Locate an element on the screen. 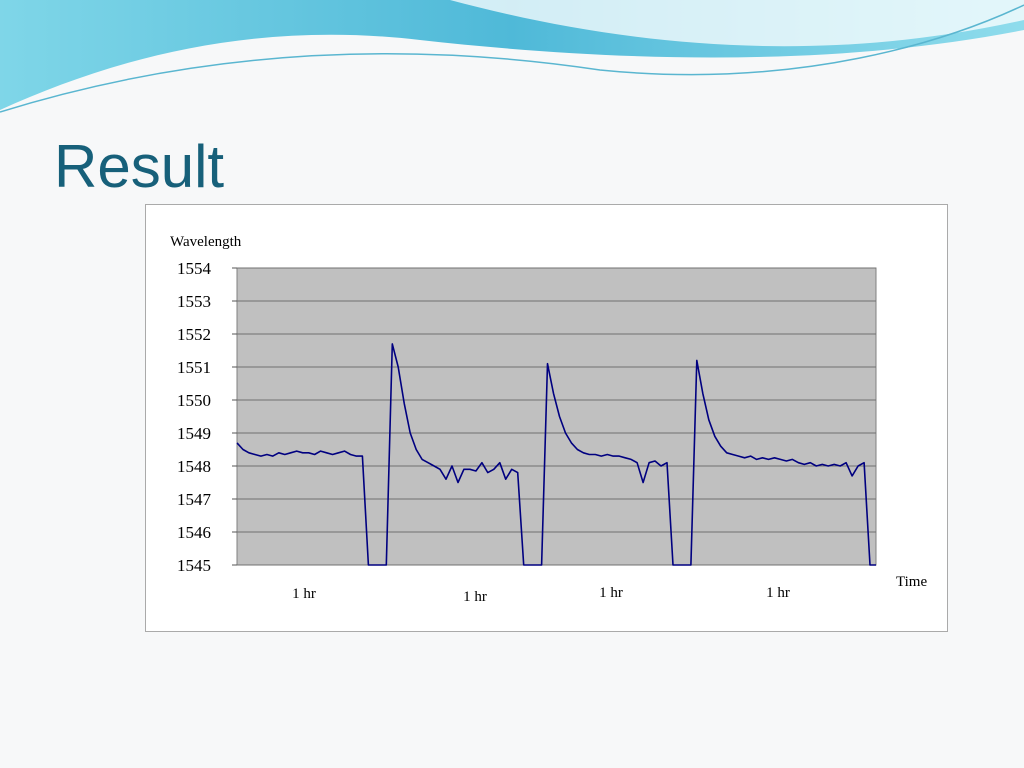  y-tick-label: 1553 is located at coordinates (194, 301).